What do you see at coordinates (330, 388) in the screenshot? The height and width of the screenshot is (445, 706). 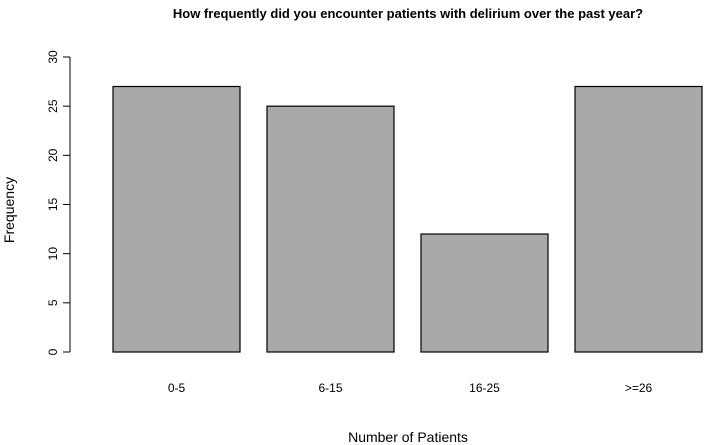 I see `x-tick-label: 6-15` at bounding box center [330, 388].